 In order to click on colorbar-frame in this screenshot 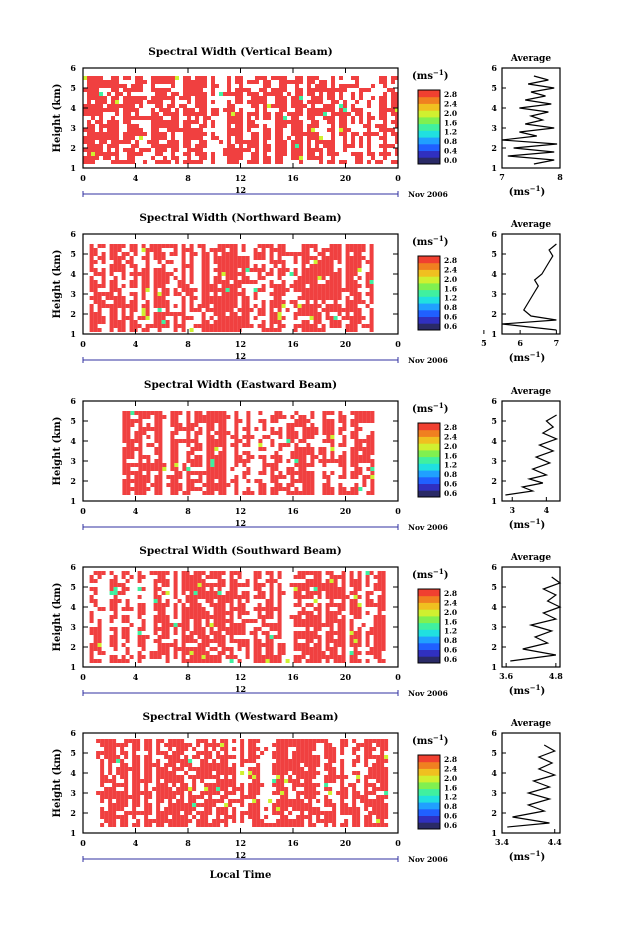, I will do `click(429, 460)`.